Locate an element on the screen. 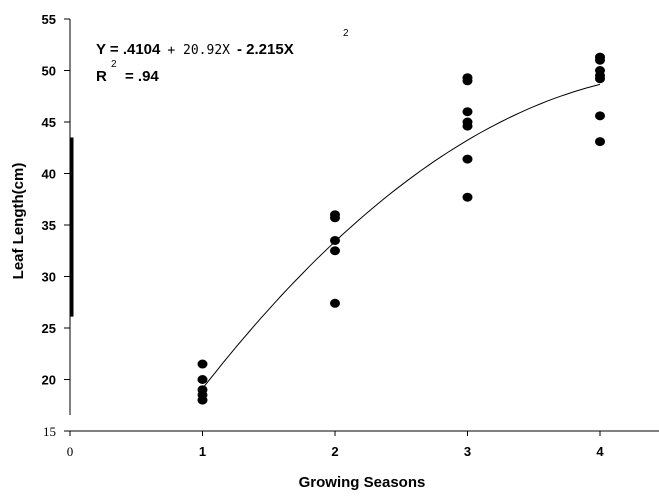  r-squared-label: R is located at coordinates (101, 76).